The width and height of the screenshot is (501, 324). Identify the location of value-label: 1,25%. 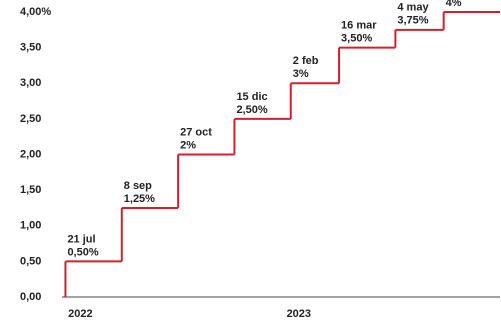
(139, 199).